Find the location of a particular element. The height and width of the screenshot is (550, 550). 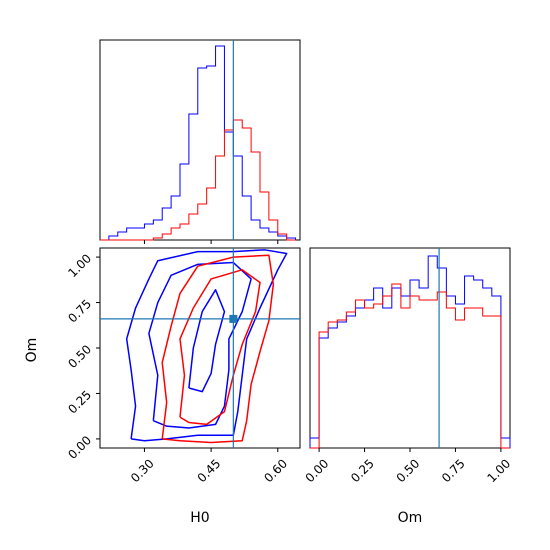

panel-h0-marginal-frame is located at coordinates (200, 140).